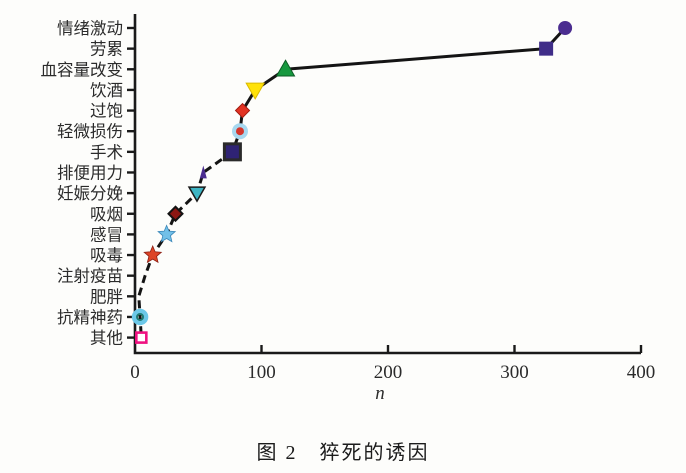 This screenshot has width=686, height=473. I want to click on marker-ring-14-inner, so click(140, 316).